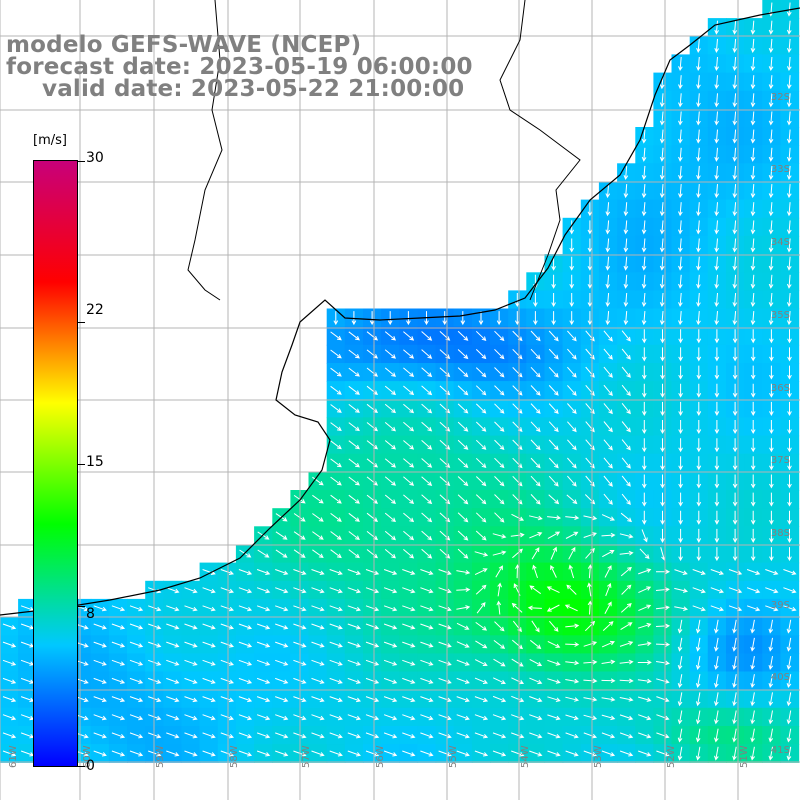 The height and width of the screenshot is (800, 800). Describe the element at coordinates (780, 750) in the screenshot. I see `latitude-label: 41S` at that location.